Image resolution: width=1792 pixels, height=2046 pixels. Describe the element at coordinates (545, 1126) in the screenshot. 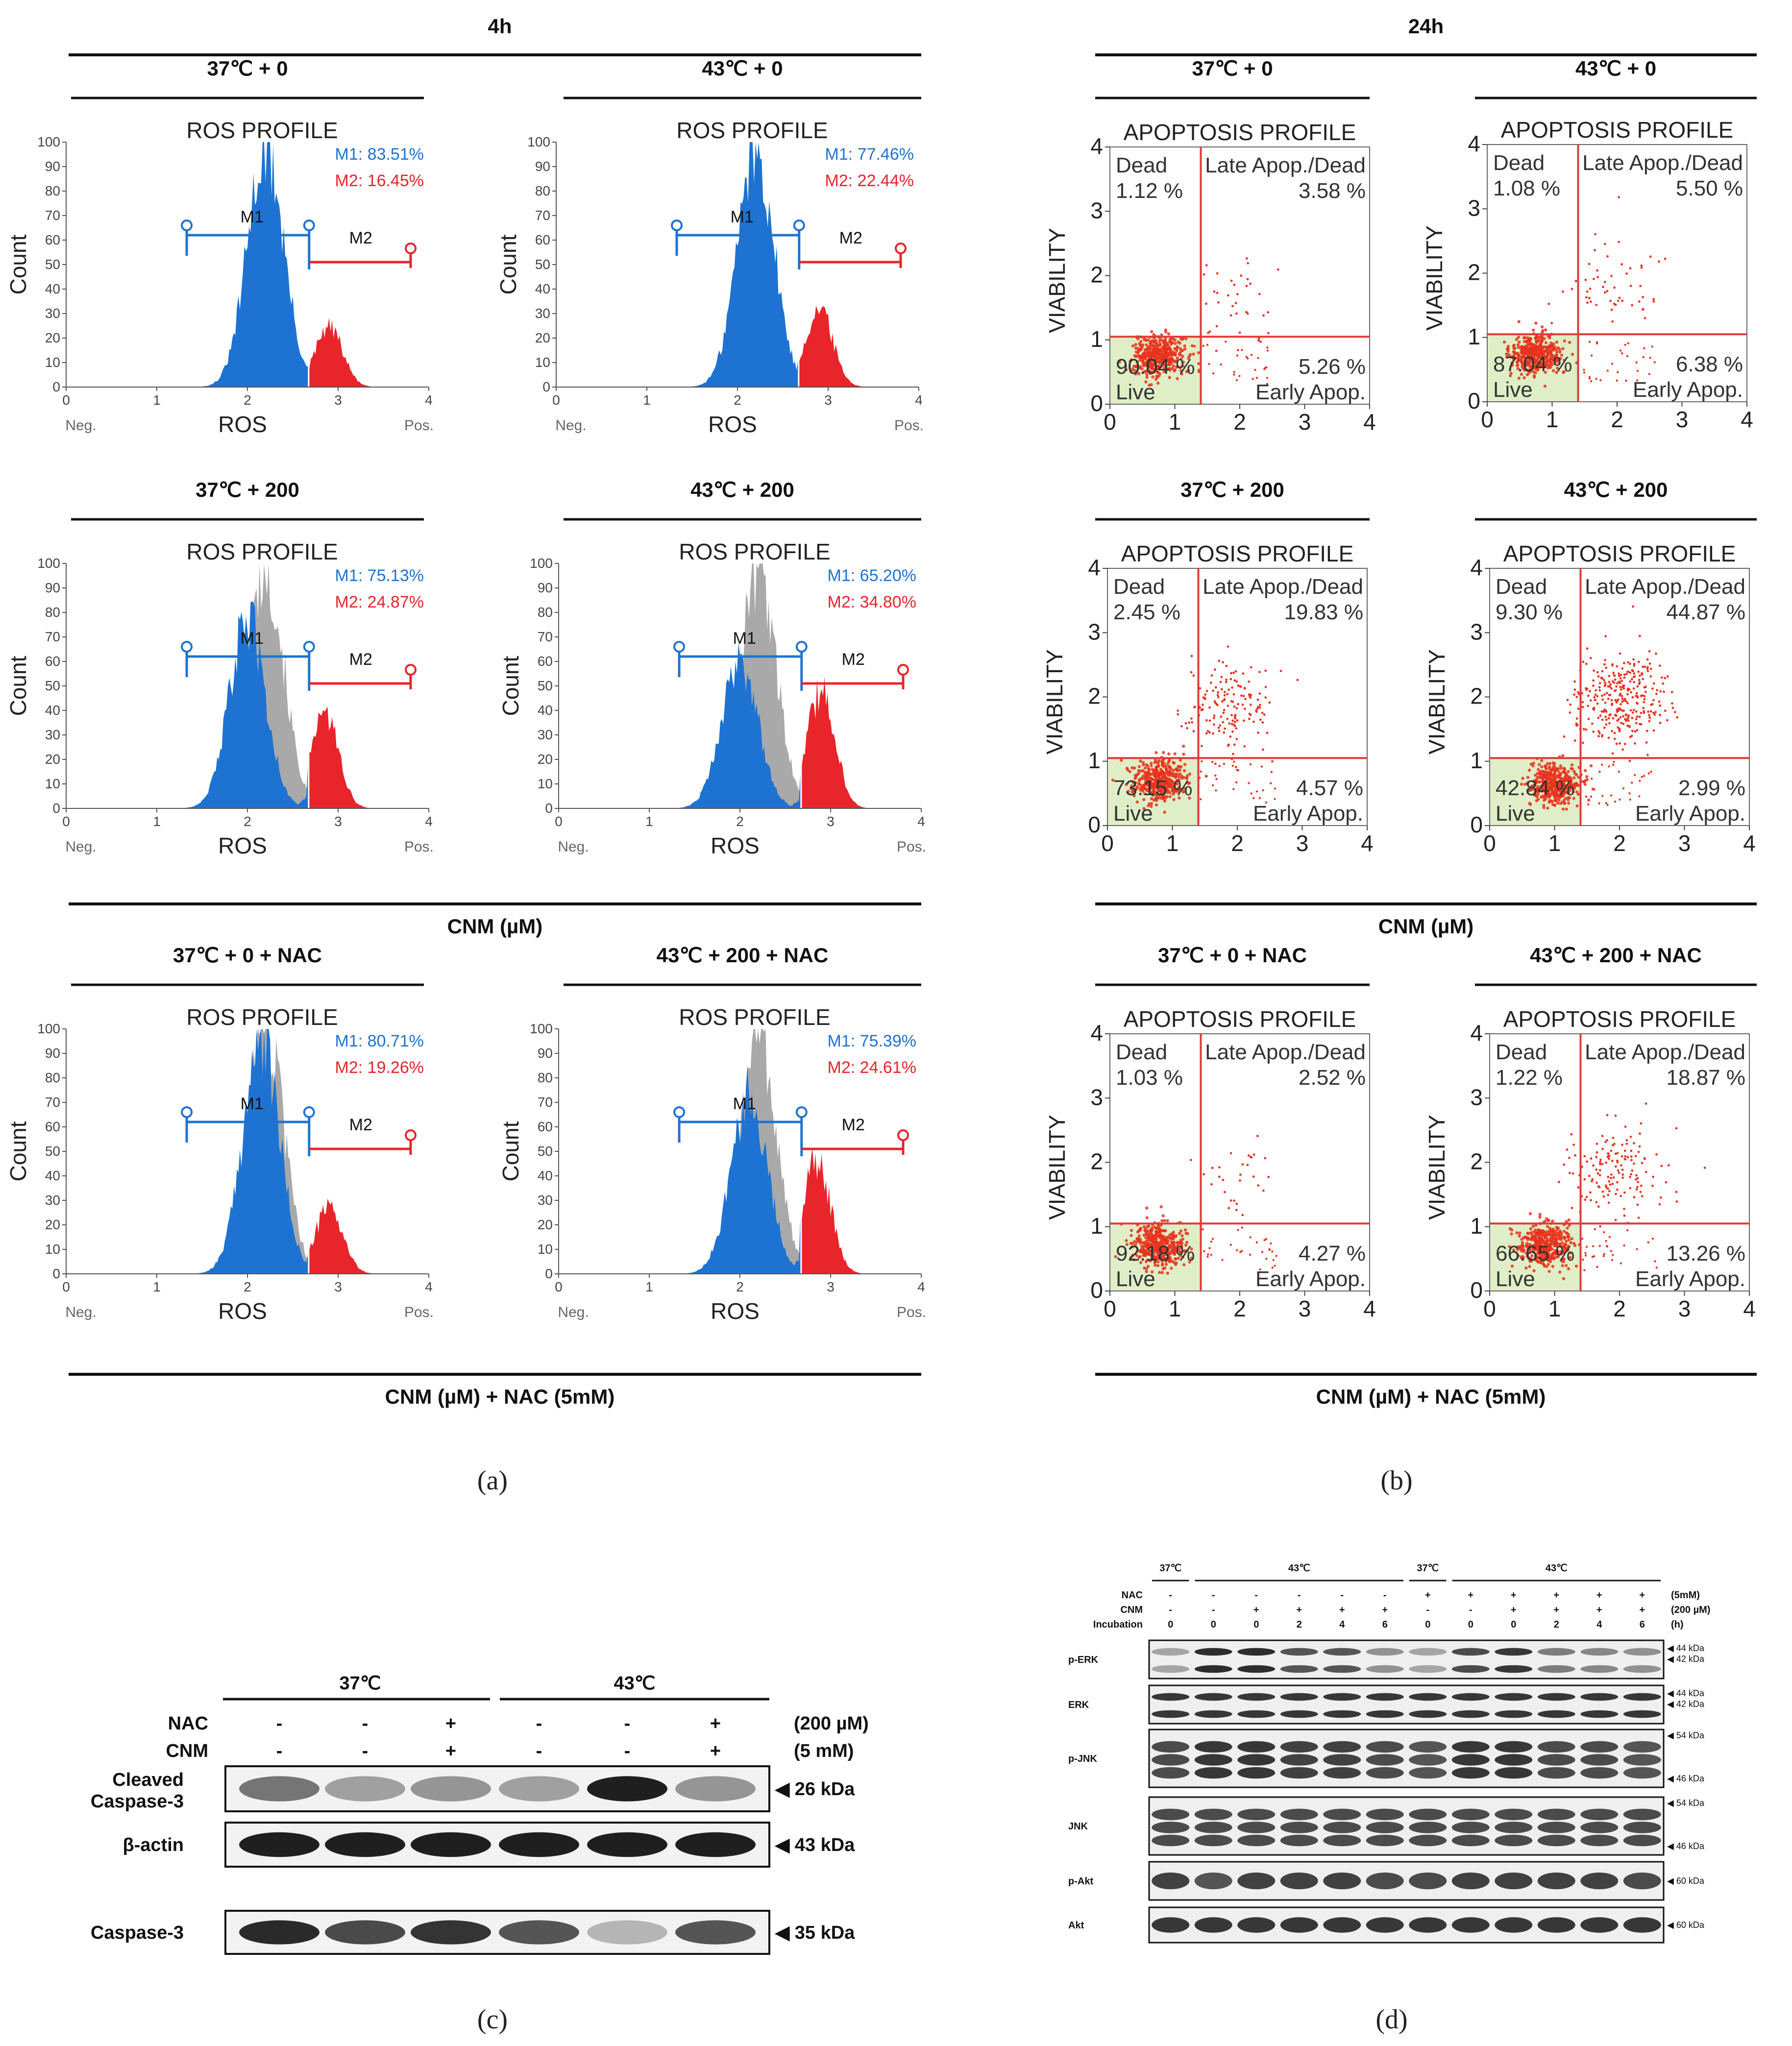

I see `y-tick-label: 60` at that location.